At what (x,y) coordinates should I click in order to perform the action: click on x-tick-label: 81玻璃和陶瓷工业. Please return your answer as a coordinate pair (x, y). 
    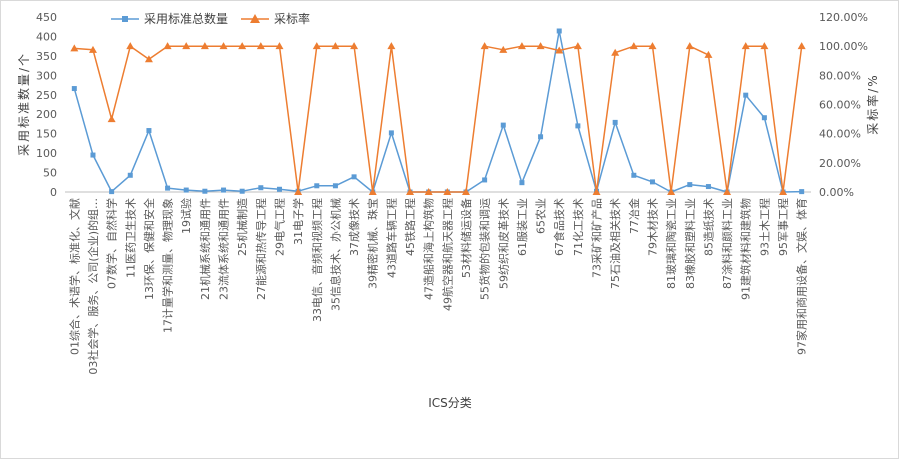
    Looking at the image, I should click on (671, 243).